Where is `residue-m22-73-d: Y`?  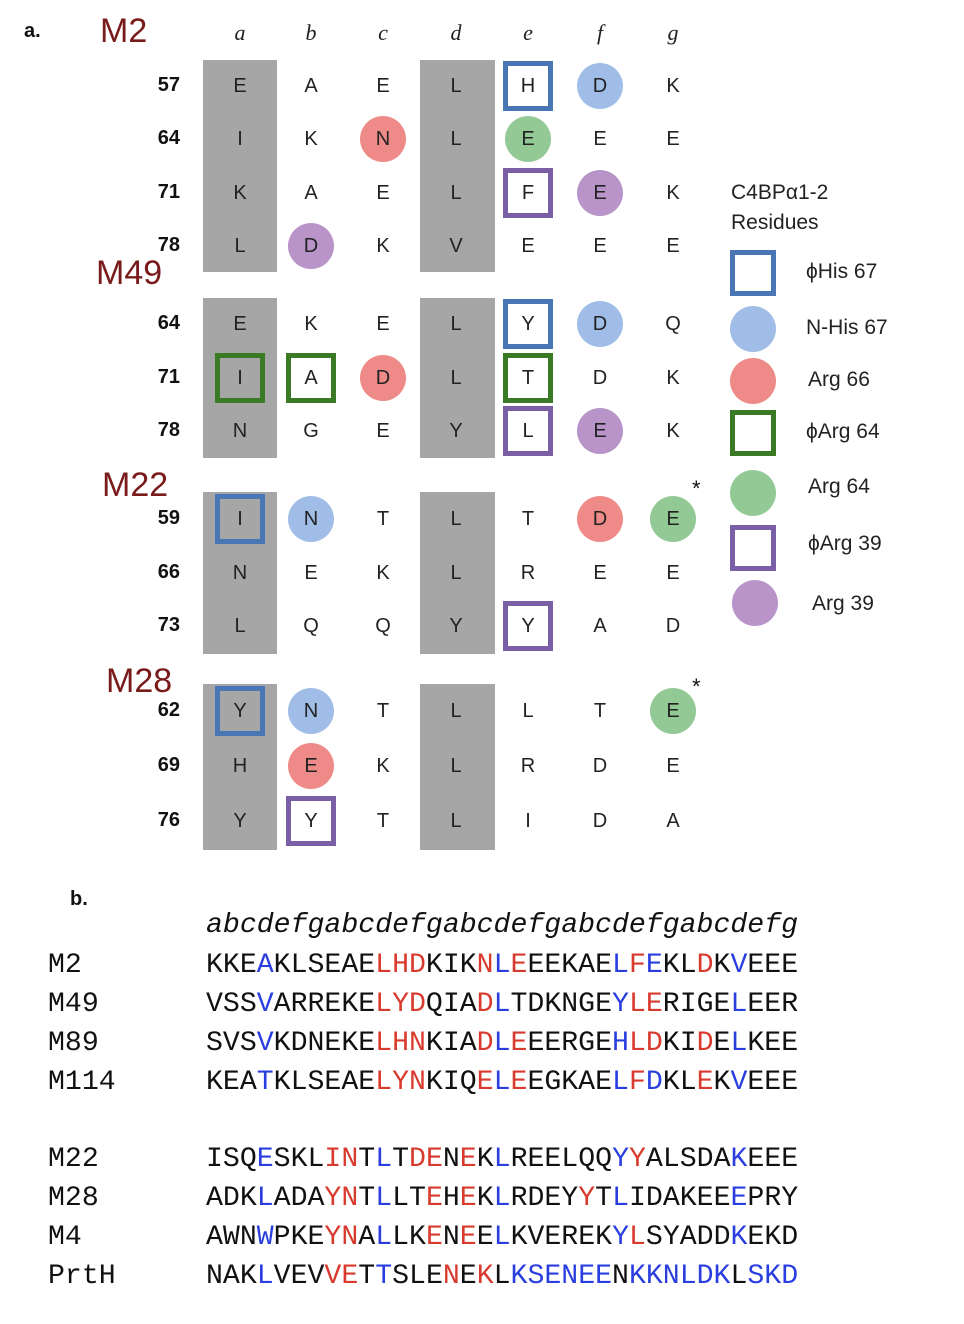
residue-m22-73-d: Y is located at coordinates (456, 626).